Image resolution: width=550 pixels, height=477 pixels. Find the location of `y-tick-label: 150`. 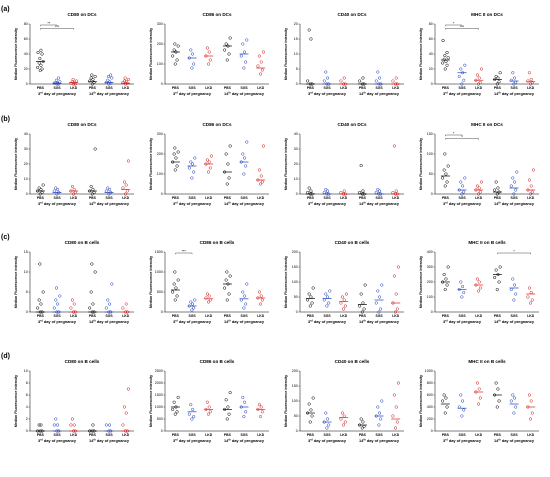

y-tick-label: 150 is located at coordinates (295, 386).